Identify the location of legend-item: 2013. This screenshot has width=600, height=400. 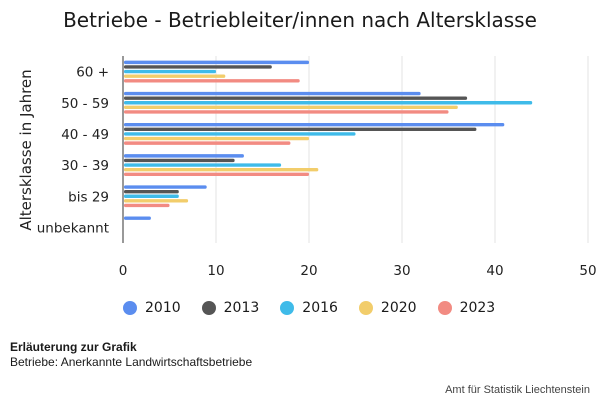
(230, 308).